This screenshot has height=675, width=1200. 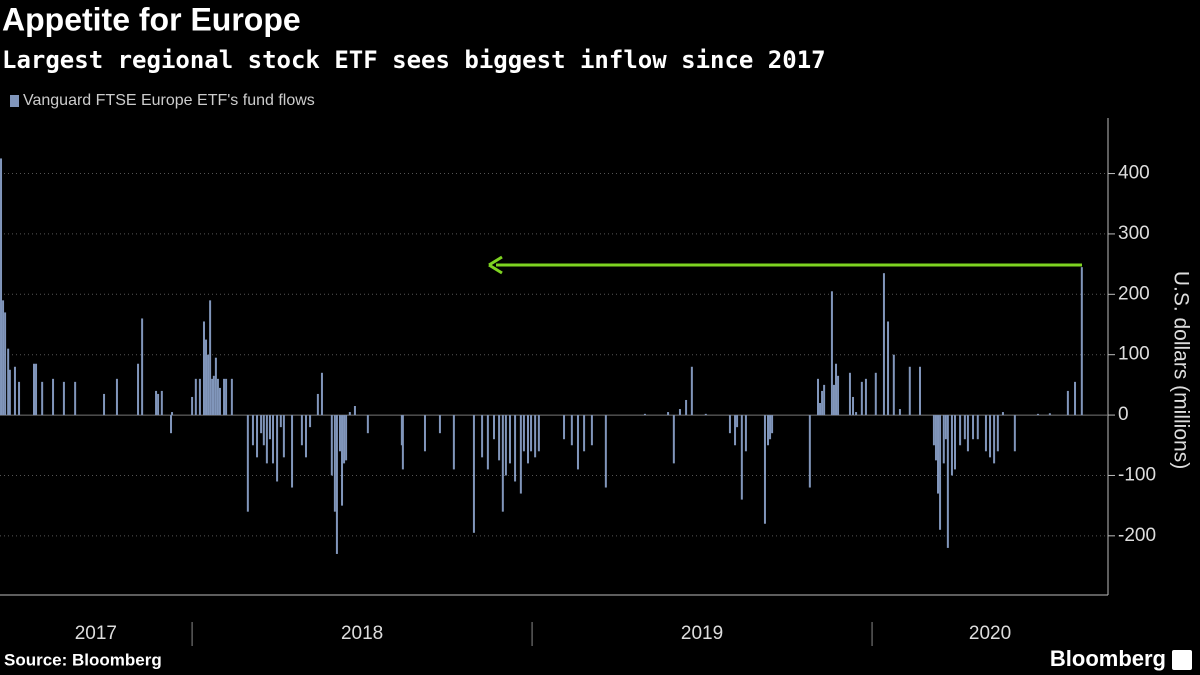 What do you see at coordinates (702, 633) in the screenshot?
I see `x-tick-label: 2019` at bounding box center [702, 633].